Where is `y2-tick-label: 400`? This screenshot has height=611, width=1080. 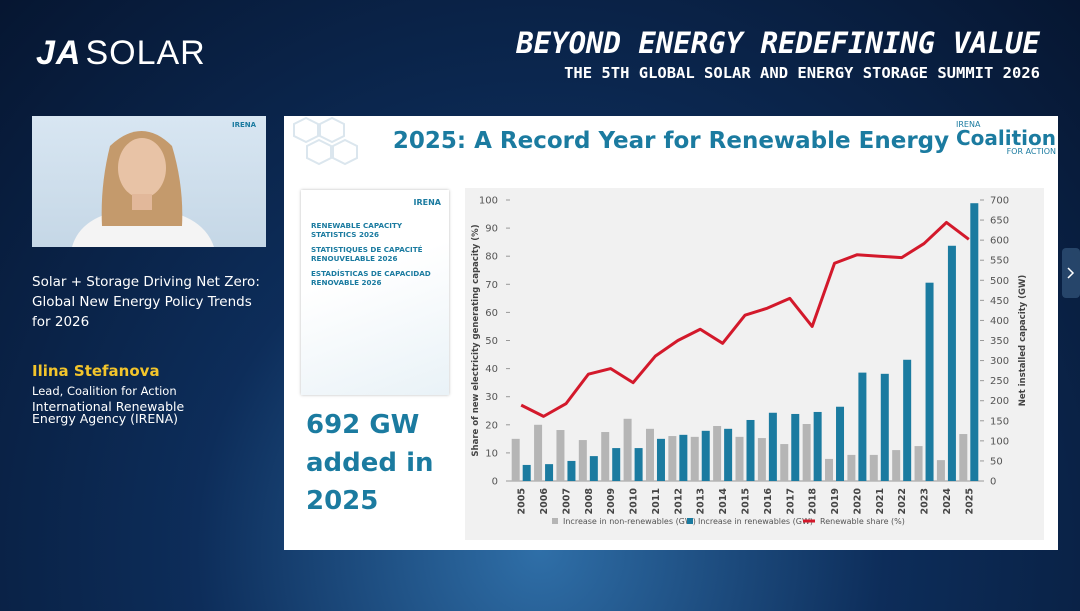
y2-tick-label: 400 is located at coordinates (999, 321).